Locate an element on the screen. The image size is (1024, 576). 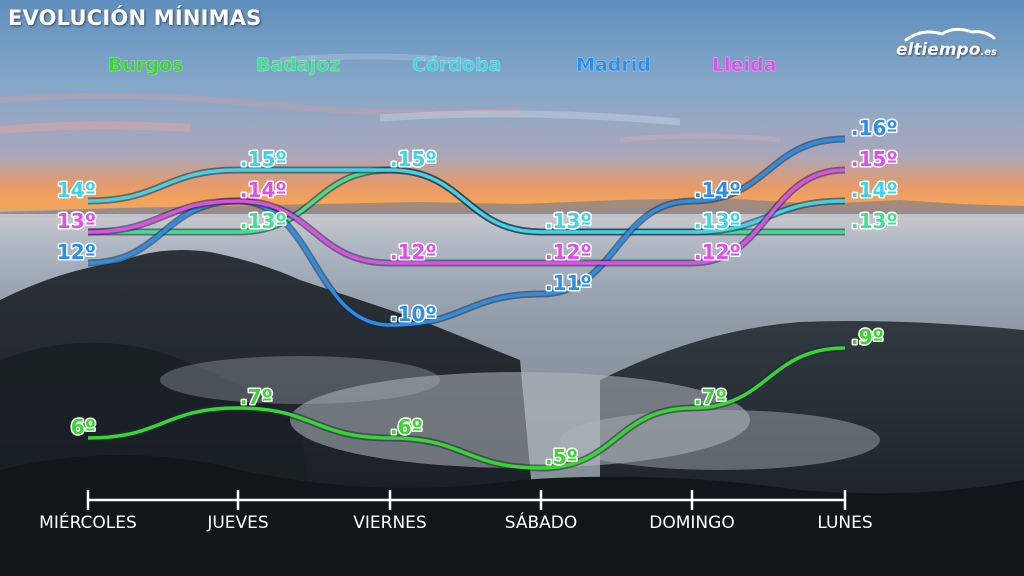
legend-madrid: Madrid is located at coordinates (613, 65).